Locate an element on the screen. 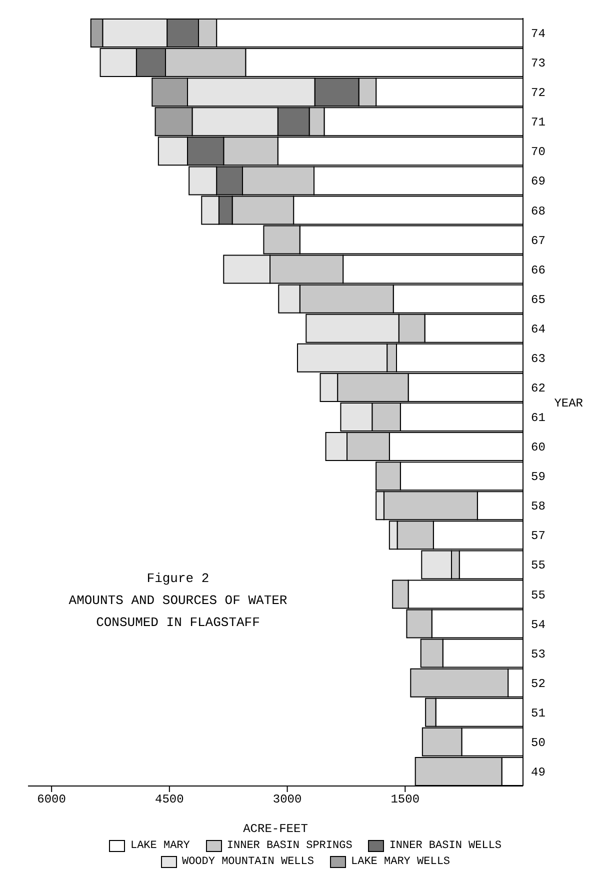  legend-label: LAKE MARY is located at coordinates (159, 846).